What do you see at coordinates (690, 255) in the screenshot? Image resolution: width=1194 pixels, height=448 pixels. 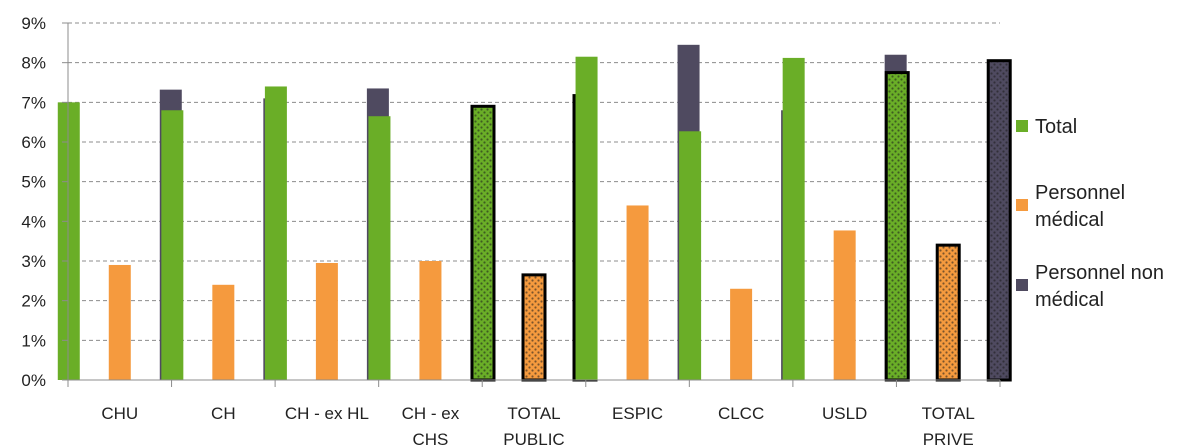 I see `bar-clcc-total` at bounding box center [690, 255].